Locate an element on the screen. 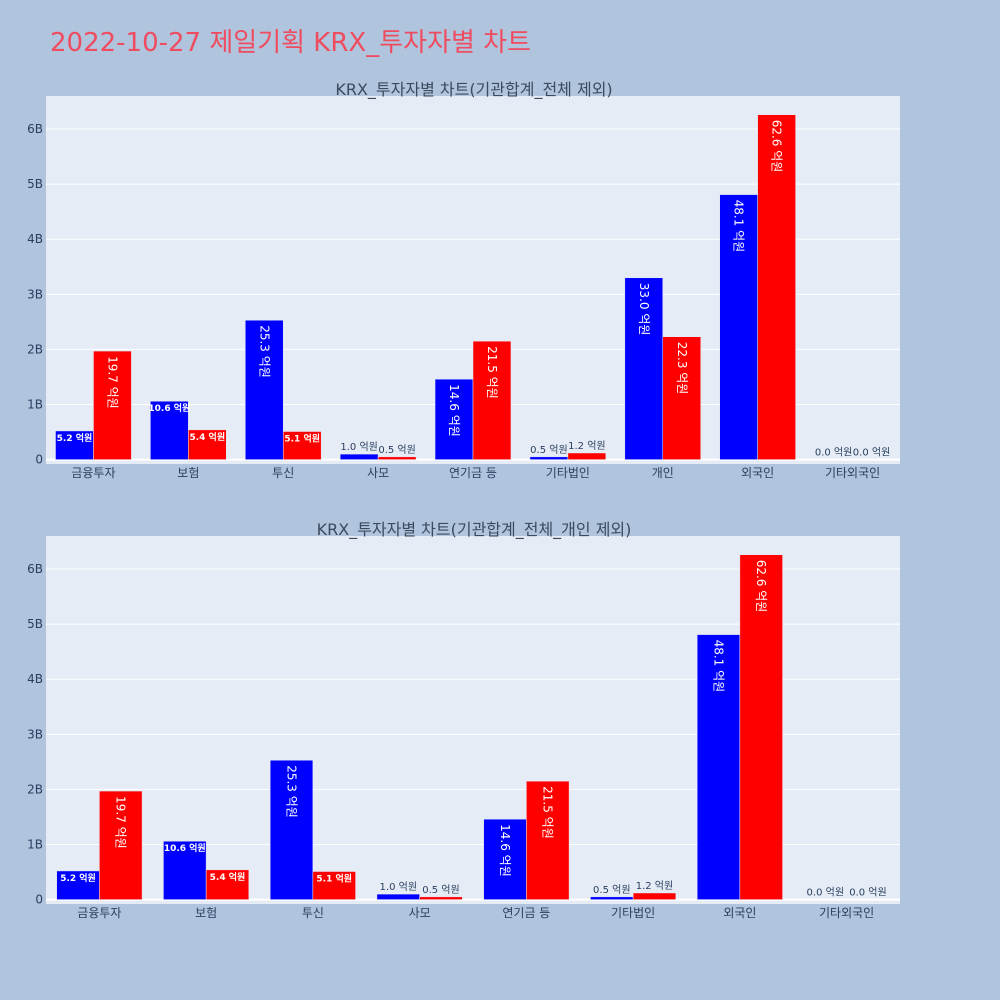  chart-title: KRX_투자자별 차트(기관합계_전체 제외) is located at coordinates (473, 90).